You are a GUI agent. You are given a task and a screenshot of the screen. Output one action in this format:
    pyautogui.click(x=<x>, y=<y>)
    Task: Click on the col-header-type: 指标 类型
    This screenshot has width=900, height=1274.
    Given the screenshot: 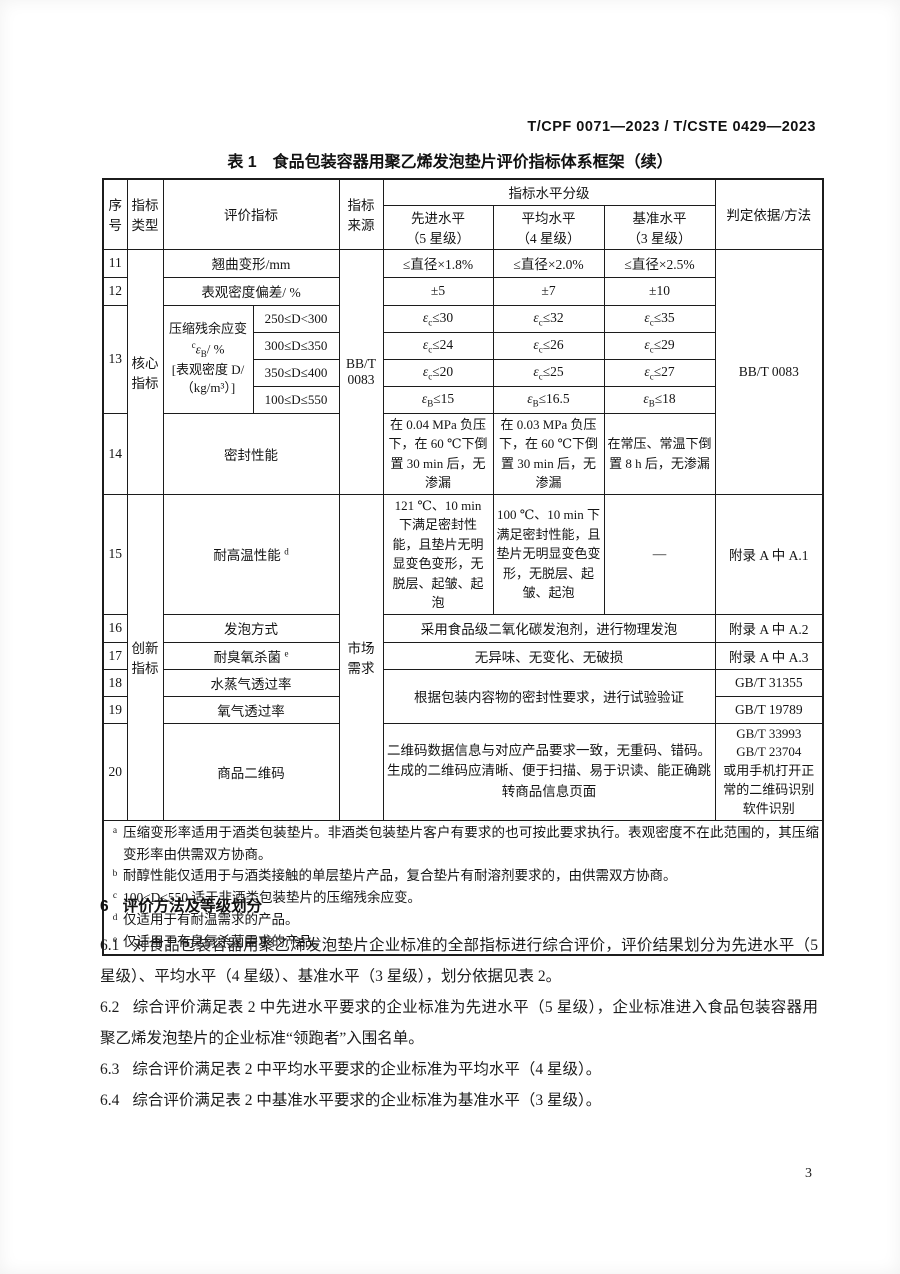 What is the action you would take?
    pyautogui.click(x=145, y=214)
    